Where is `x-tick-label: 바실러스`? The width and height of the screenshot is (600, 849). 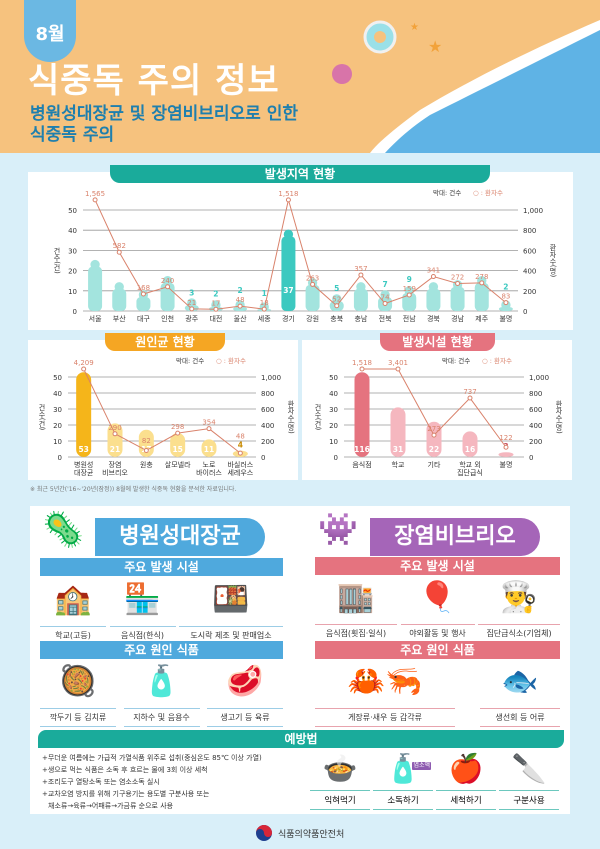 x-tick-label: 바실러스 is located at coordinates (240, 464).